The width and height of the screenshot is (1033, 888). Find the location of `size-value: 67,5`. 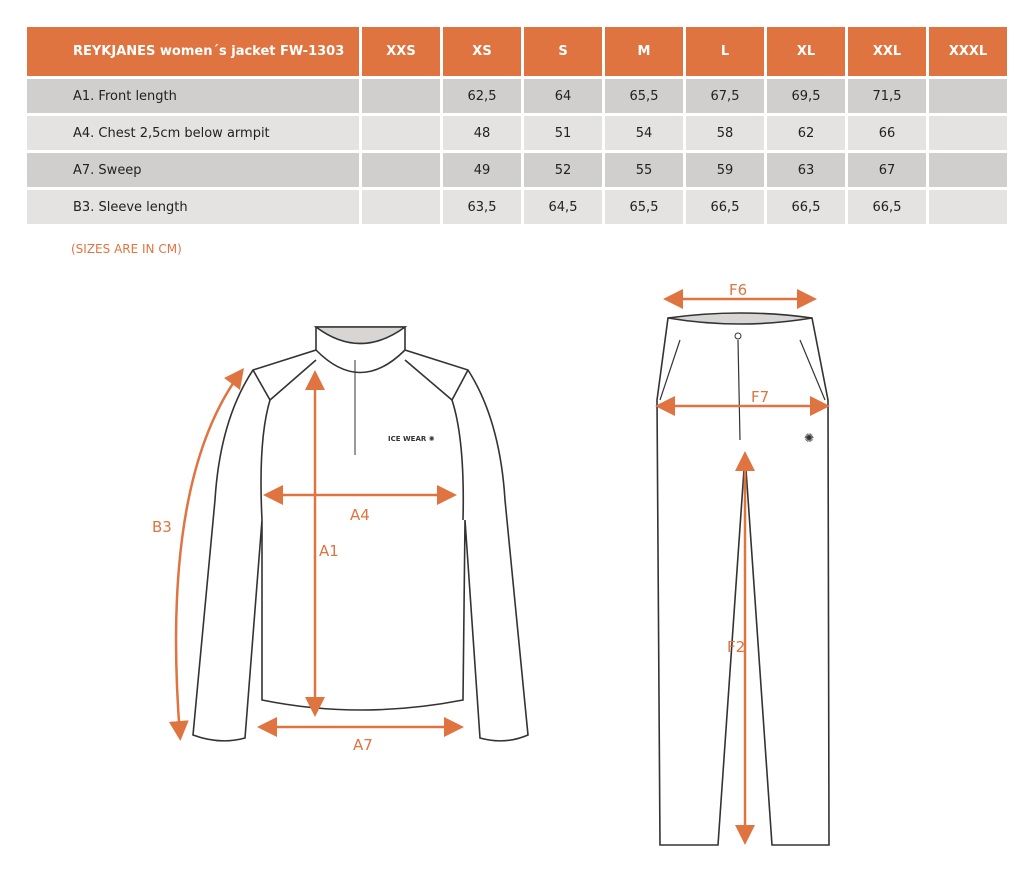

size-value: 67,5 is located at coordinates (725, 96).